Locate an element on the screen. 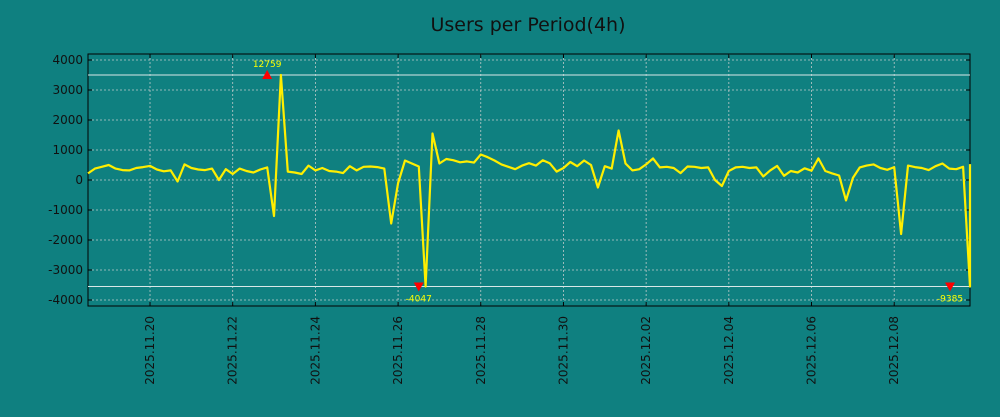 The width and height of the screenshot is (1000, 417). x-tick-label: 2025.12.08 is located at coordinates (894, 350).